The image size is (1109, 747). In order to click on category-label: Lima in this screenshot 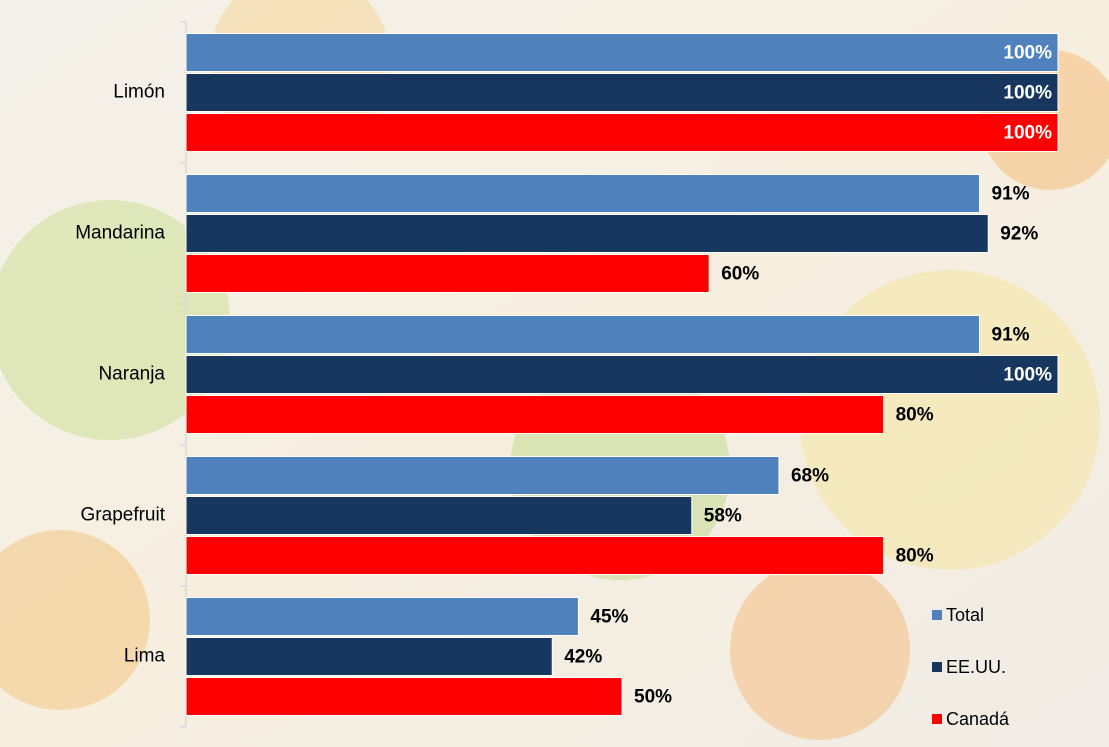, I will do `click(145, 656)`.